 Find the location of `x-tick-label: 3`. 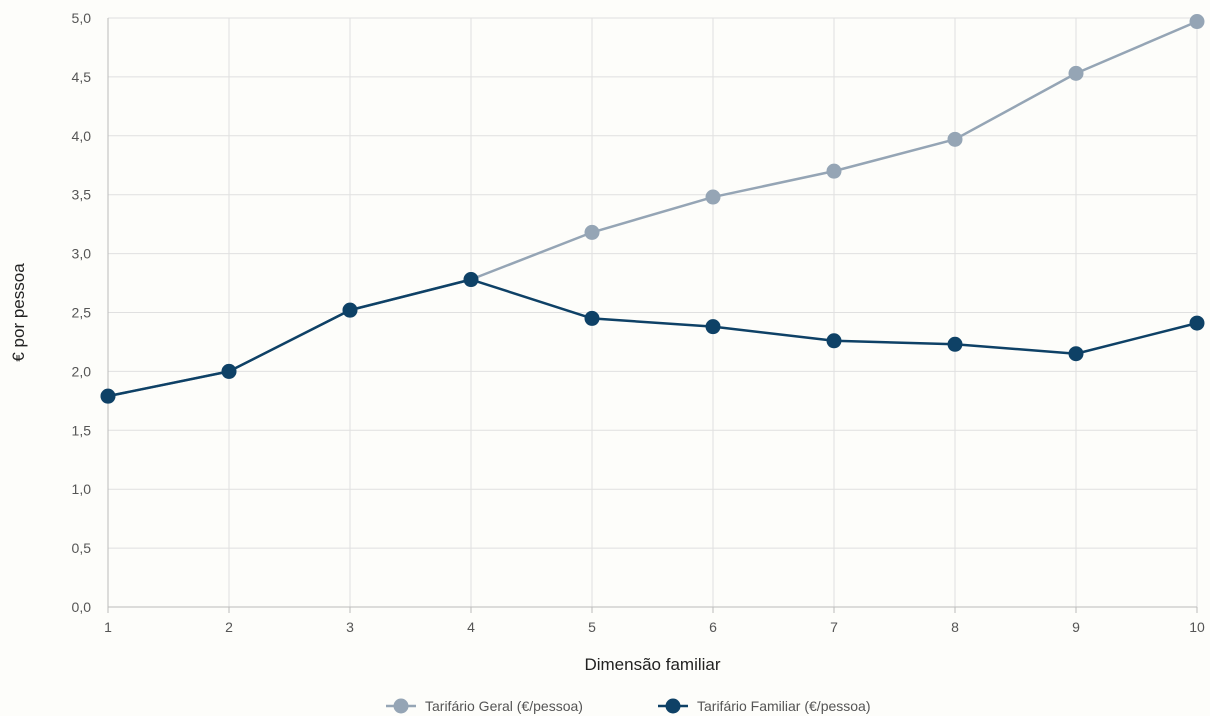

x-tick-label: 3 is located at coordinates (350, 627).